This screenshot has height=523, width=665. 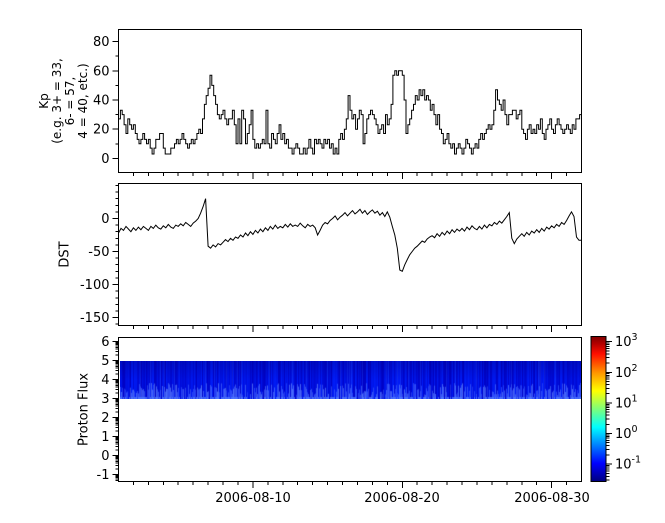 What do you see at coordinates (101, 71) in the screenshot?
I see `kp-ytick-label: 60` at bounding box center [101, 71].